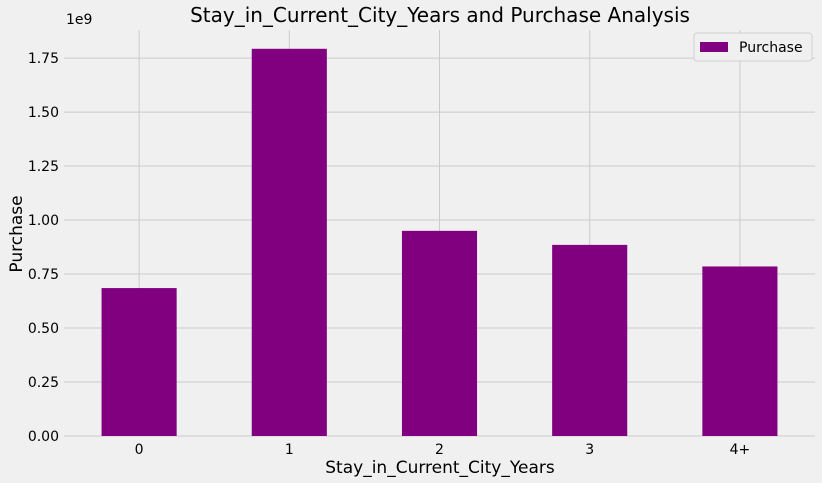 The width and height of the screenshot is (822, 483). What do you see at coordinates (740, 351) in the screenshot?
I see `bar-4+` at bounding box center [740, 351].